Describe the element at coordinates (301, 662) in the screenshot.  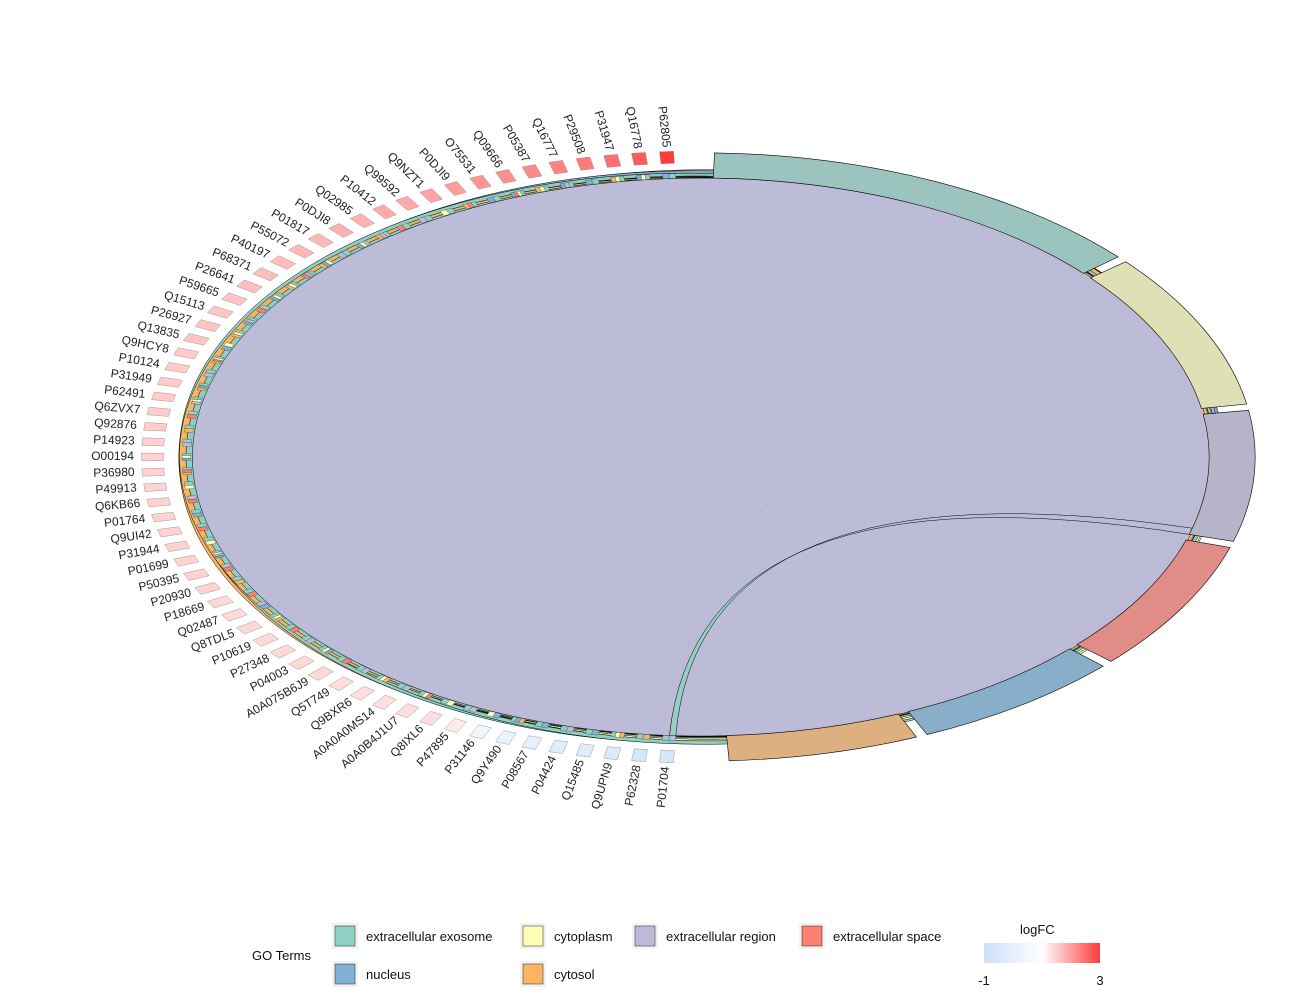
I see `logfc-tile-p04003` at that location.